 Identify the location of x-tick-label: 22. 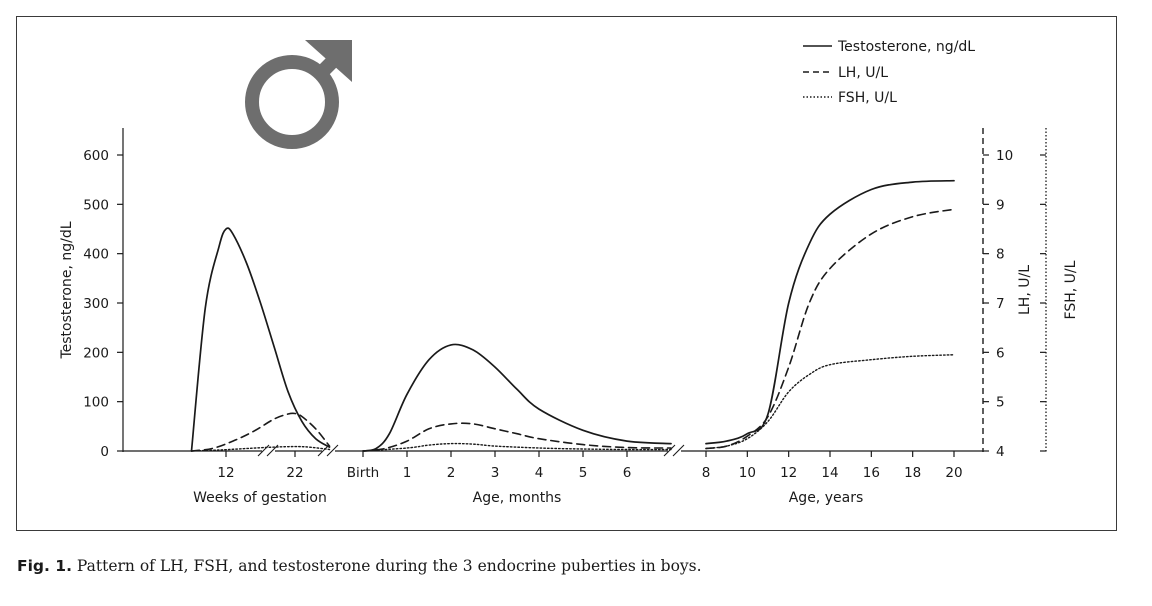
(294, 473).